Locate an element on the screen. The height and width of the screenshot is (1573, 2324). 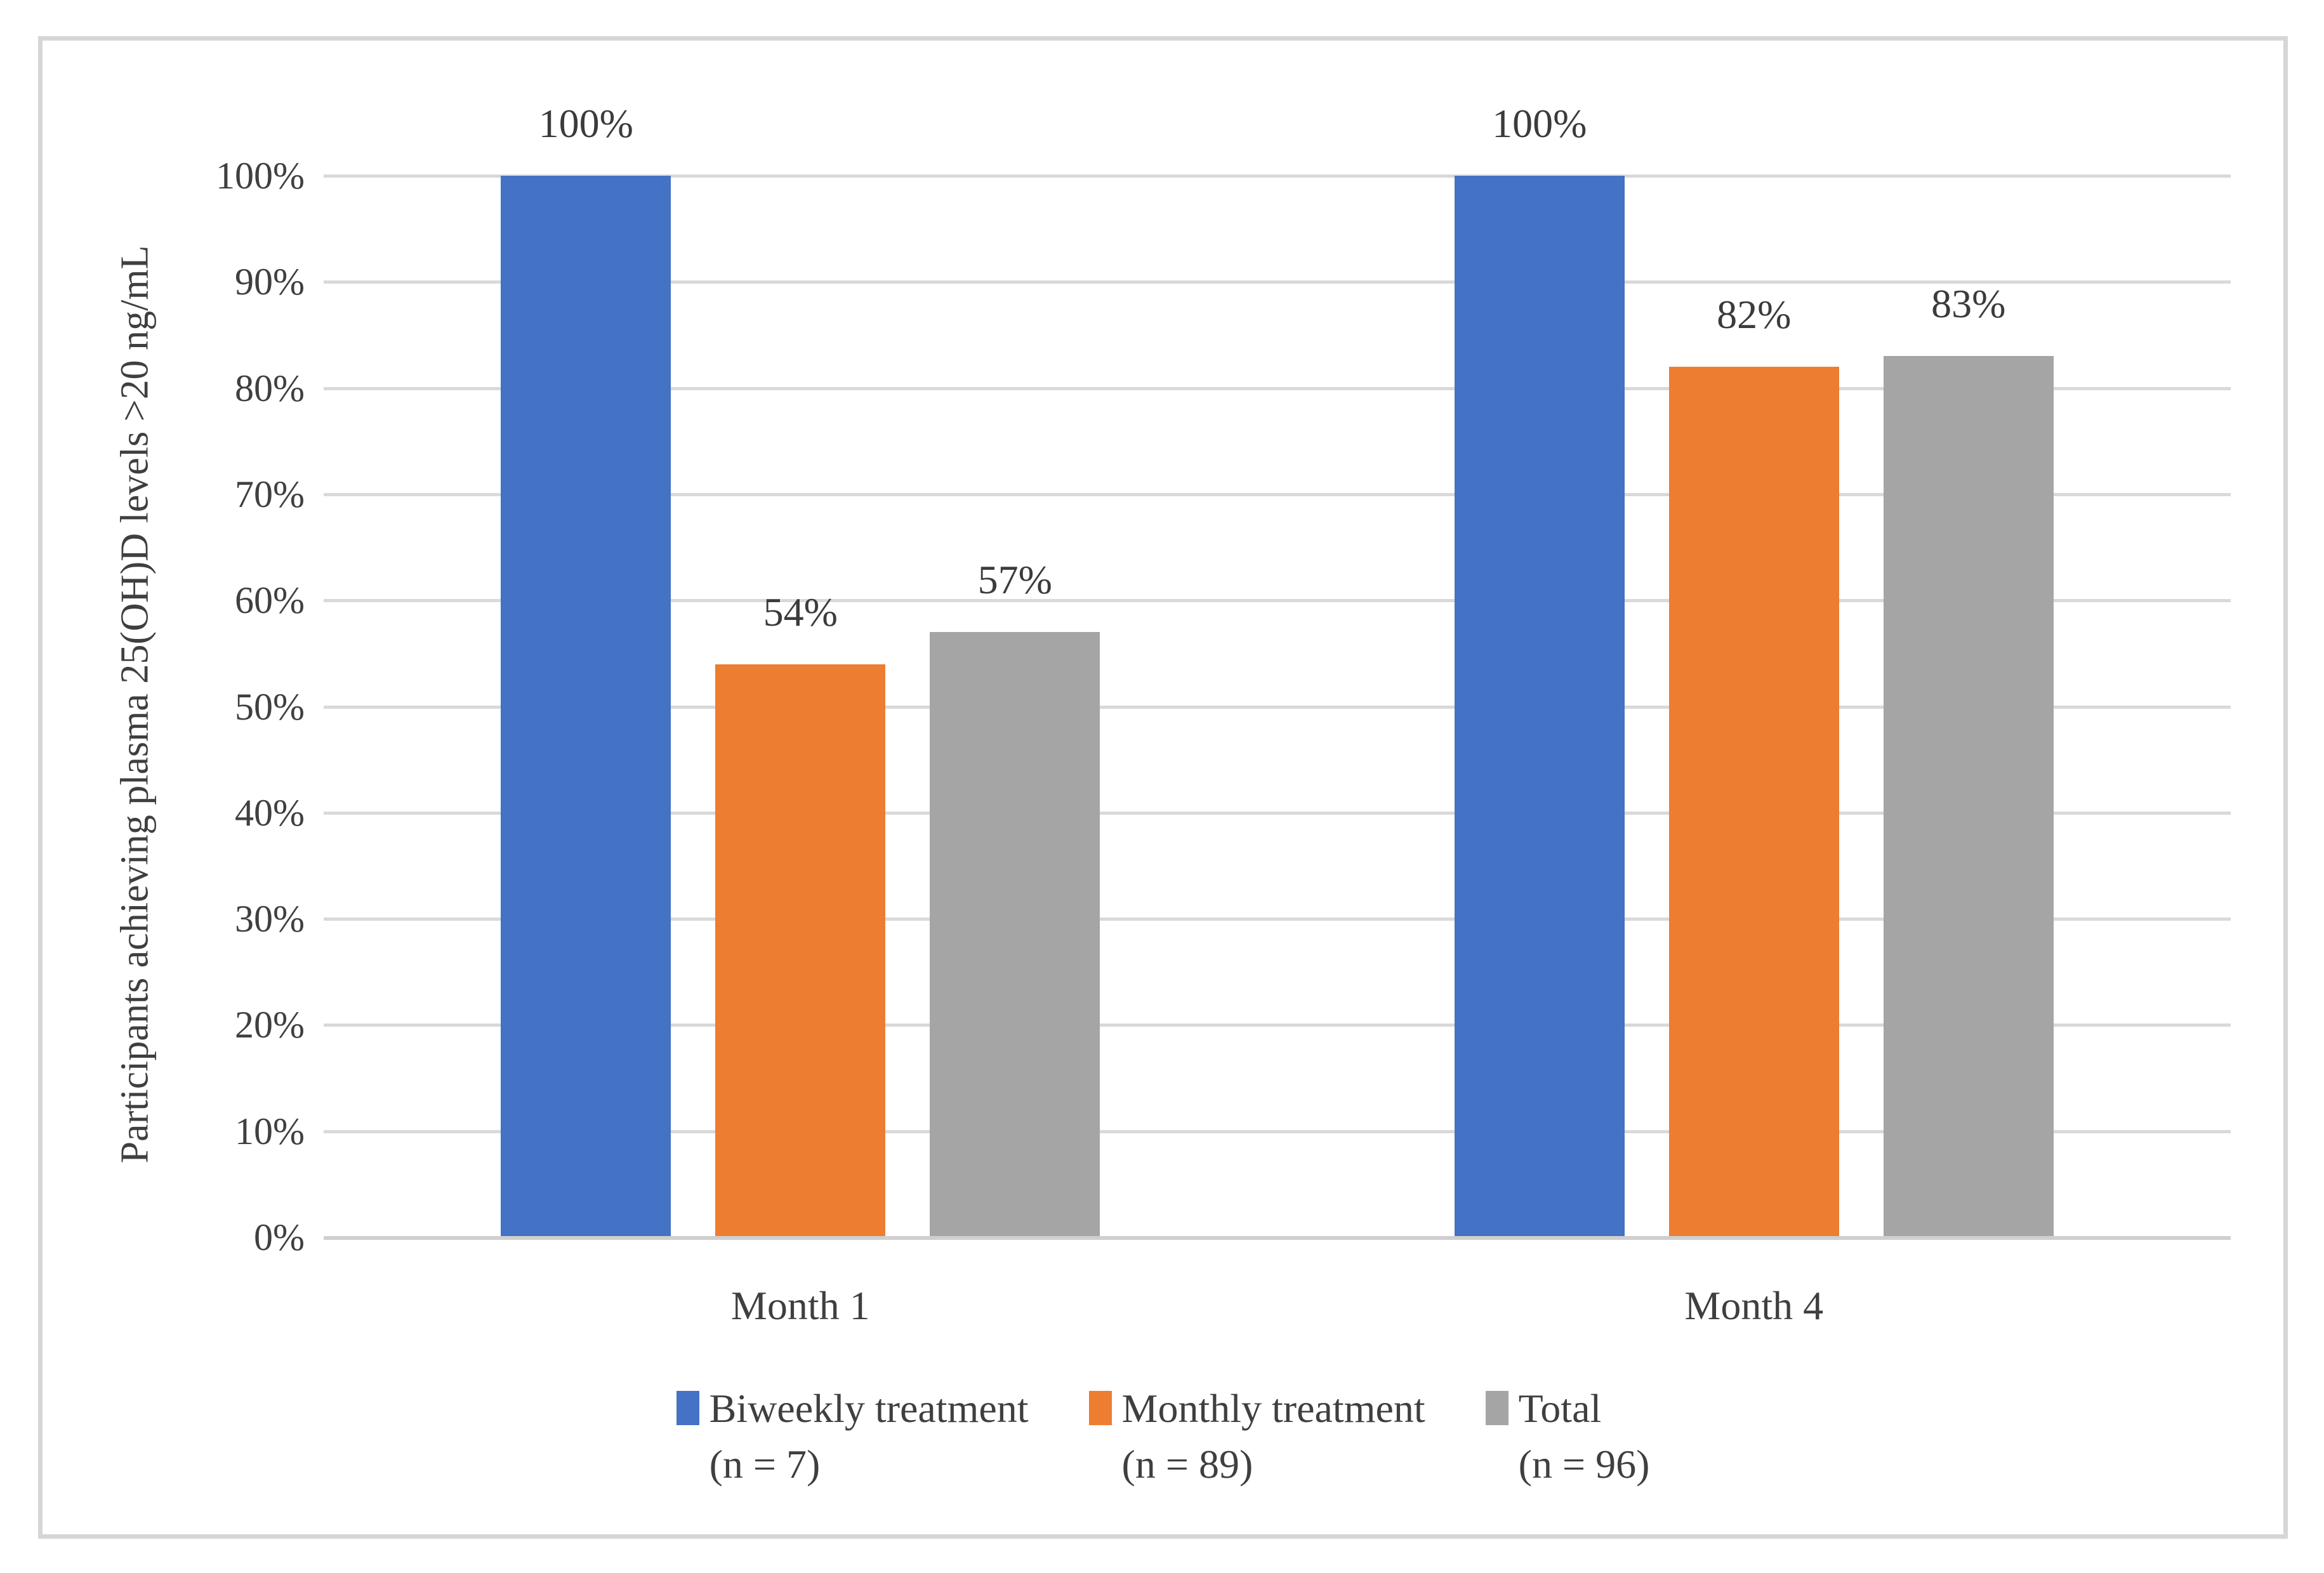
legend-text: Biweekly treatment (n = 7) is located at coordinates (869, 1436).